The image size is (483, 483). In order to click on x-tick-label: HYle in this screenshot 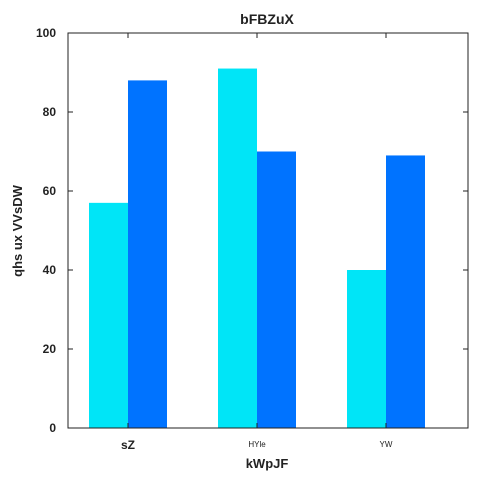, I will do `click(257, 444)`.